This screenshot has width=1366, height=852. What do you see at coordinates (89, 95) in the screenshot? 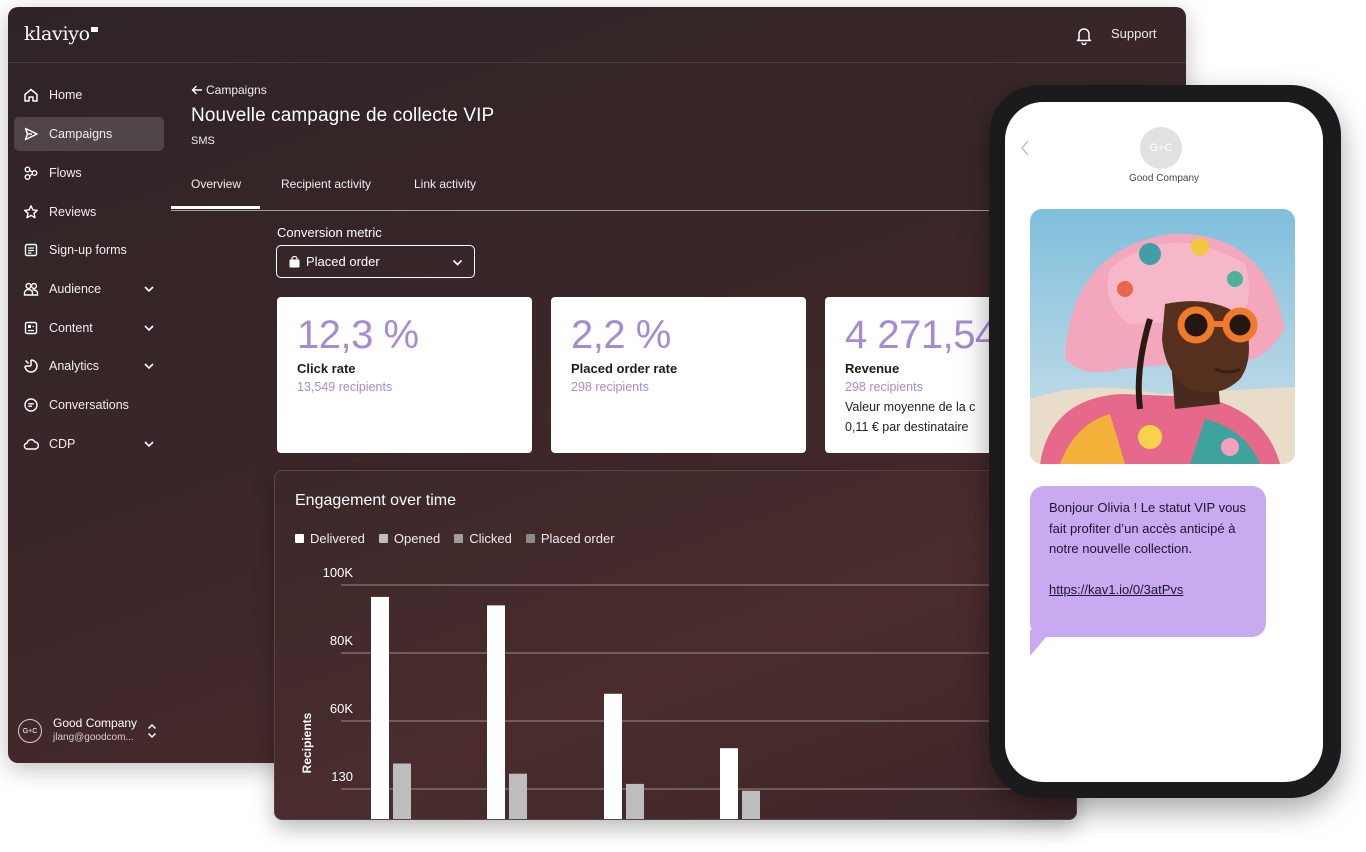
I see `sidebar-item-home: Home` at bounding box center [89, 95].